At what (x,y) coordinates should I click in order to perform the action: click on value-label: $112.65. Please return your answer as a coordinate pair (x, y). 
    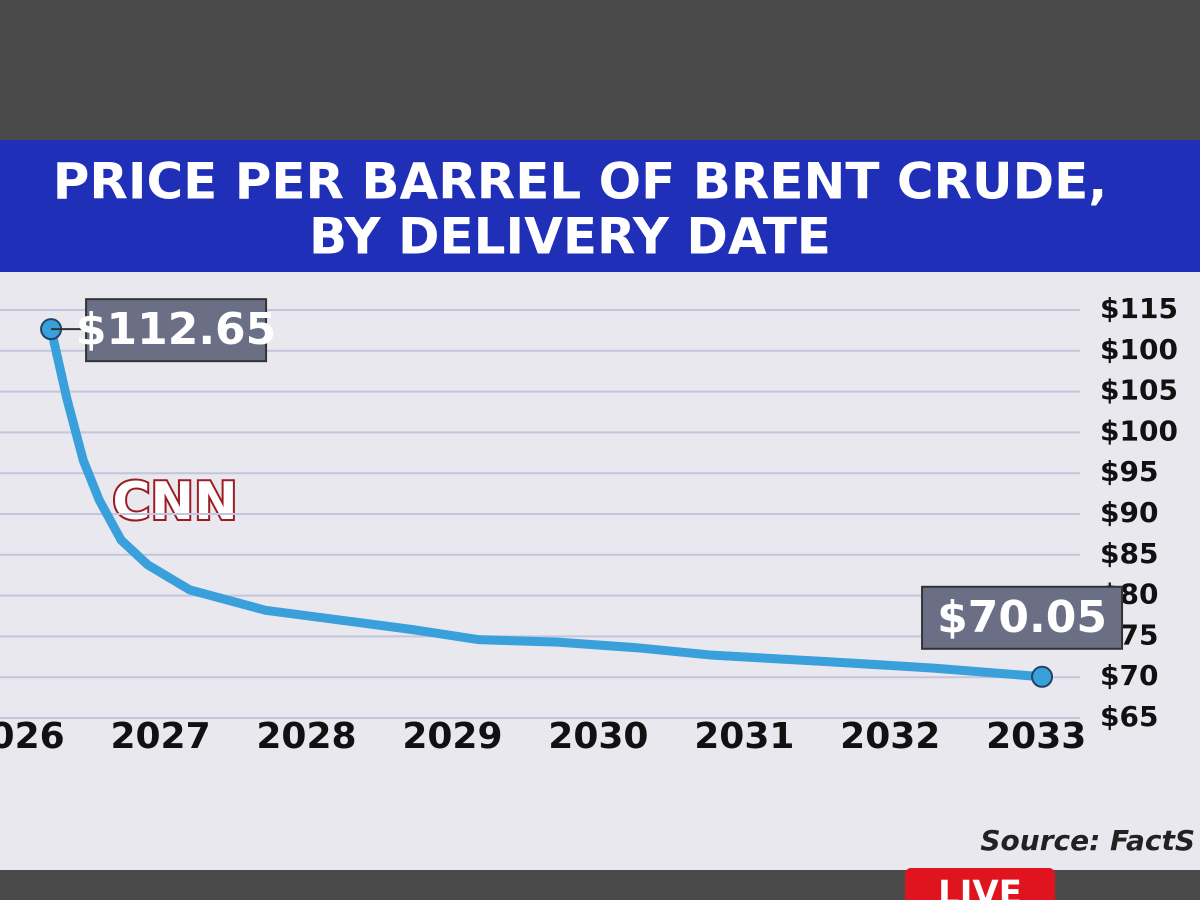
    Looking at the image, I should click on (176, 329).